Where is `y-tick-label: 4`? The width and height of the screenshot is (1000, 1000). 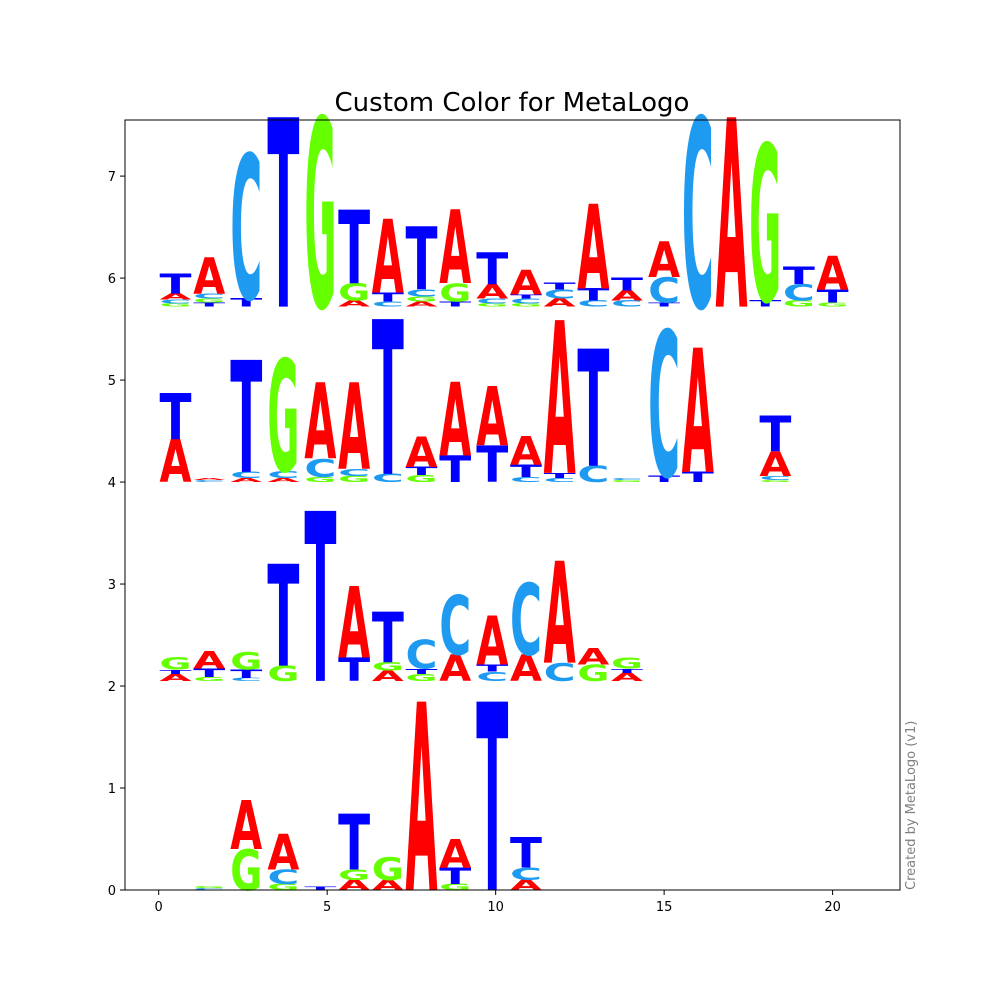
y-tick-label: 4 is located at coordinates (112, 483).